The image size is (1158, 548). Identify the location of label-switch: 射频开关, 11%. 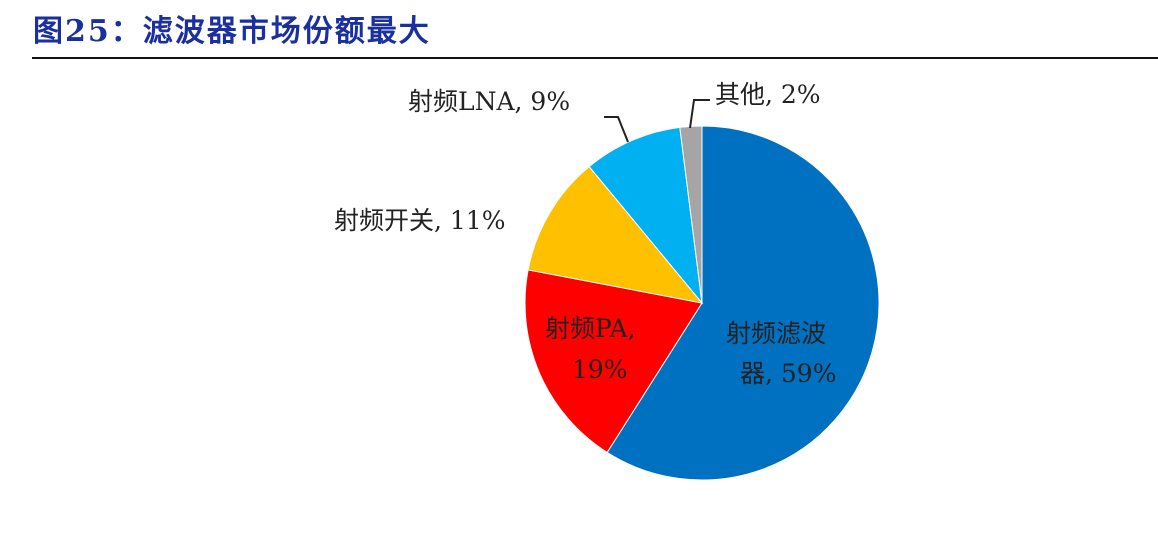
(419, 220).